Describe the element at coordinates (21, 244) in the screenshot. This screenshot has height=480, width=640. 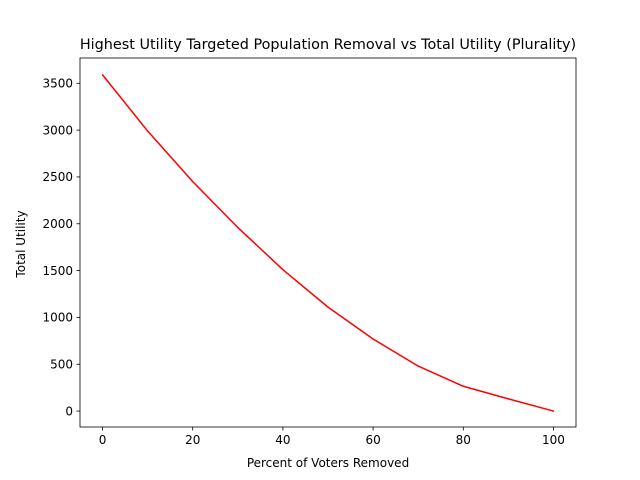
I see `y-axis-label: Total Utility` at that location.